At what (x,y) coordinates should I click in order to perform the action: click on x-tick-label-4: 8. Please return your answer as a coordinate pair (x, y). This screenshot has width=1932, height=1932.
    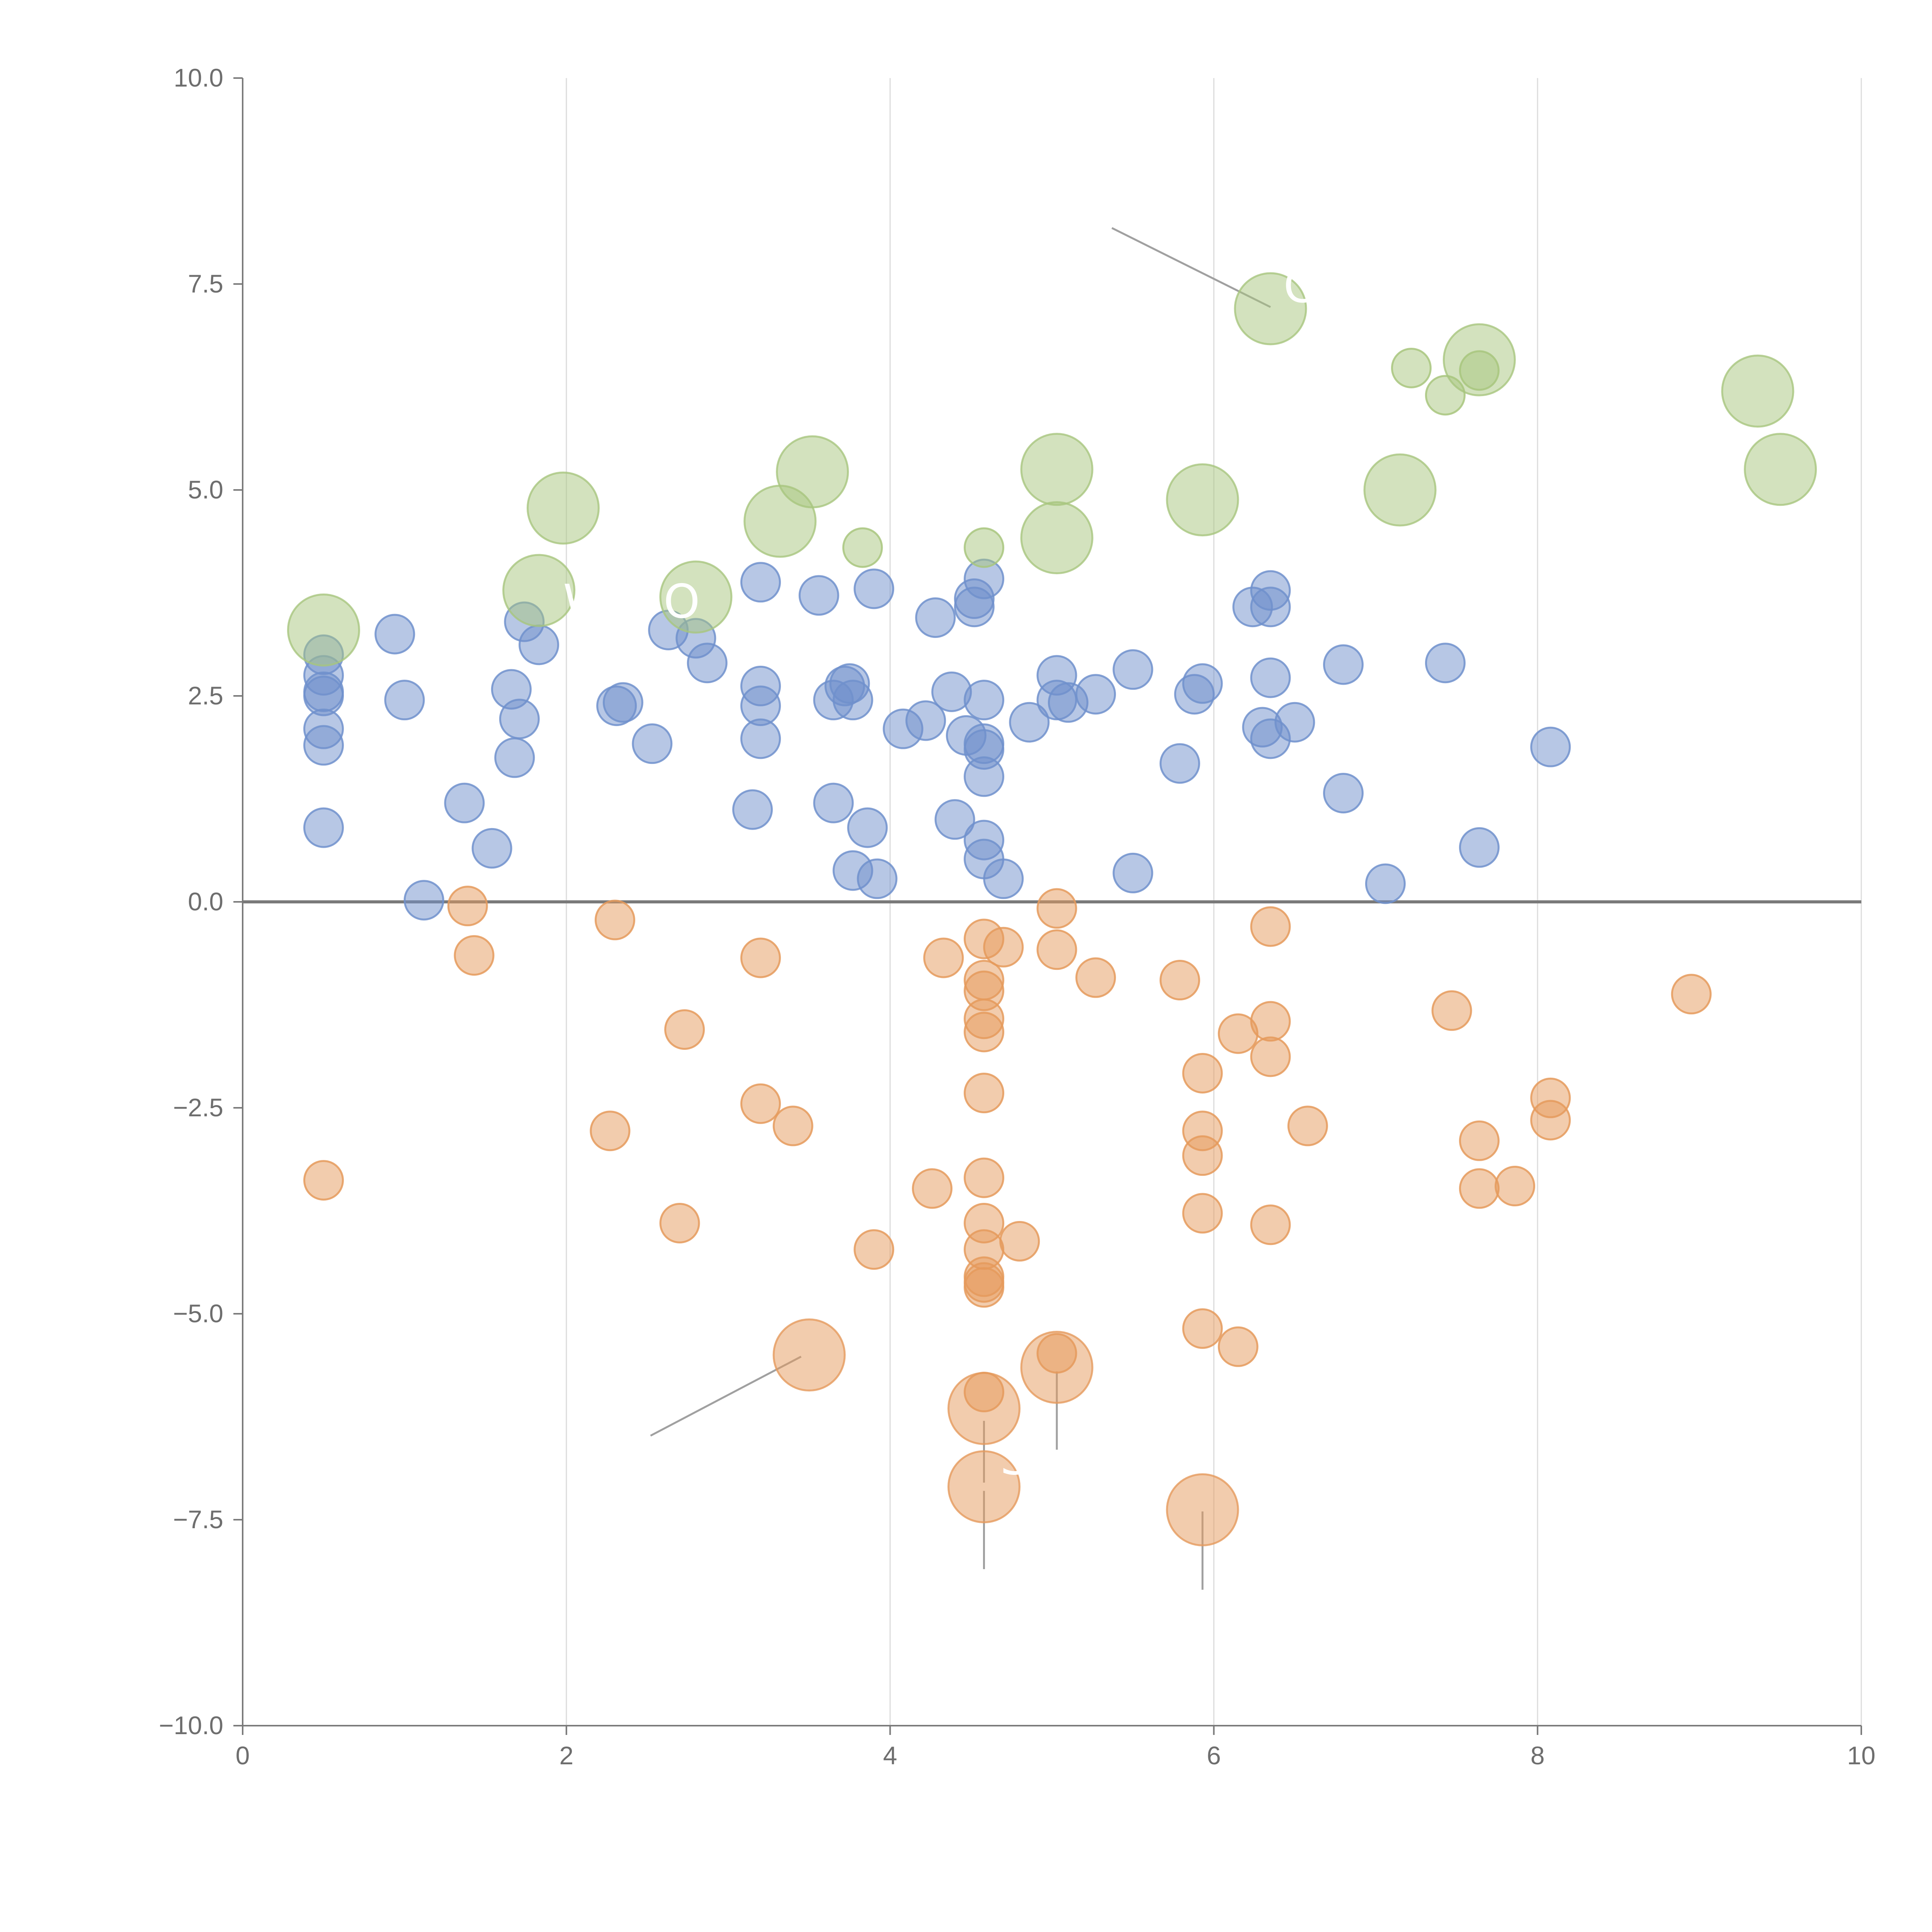
    Looking at the image, I should click on (1538, 1756).